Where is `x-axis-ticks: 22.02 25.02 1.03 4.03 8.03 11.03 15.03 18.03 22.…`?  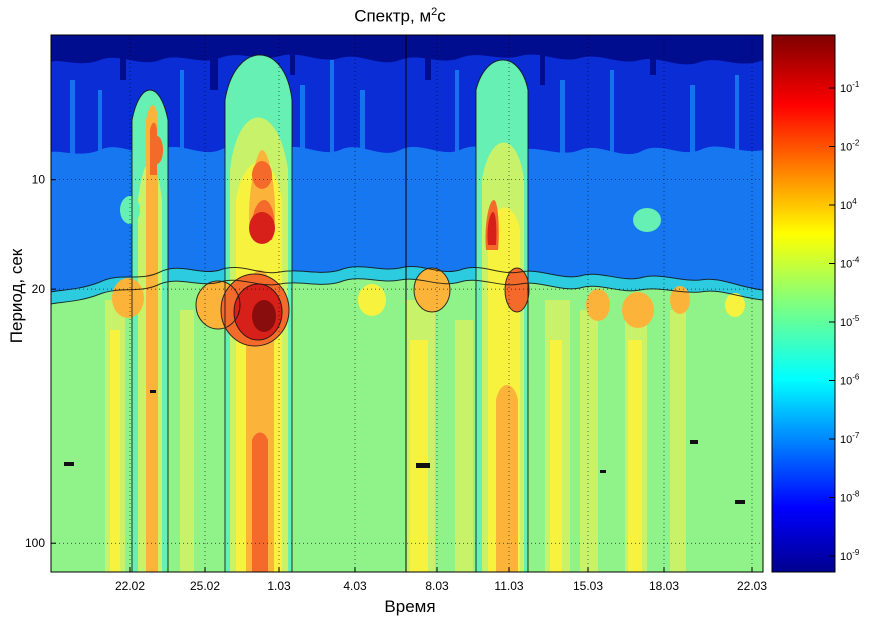
x-axis-ticks: 22.02 25.02 1.03 4.03 8.03 11.03 15.03 18.03 22.… is located at coordinates (441, 580).